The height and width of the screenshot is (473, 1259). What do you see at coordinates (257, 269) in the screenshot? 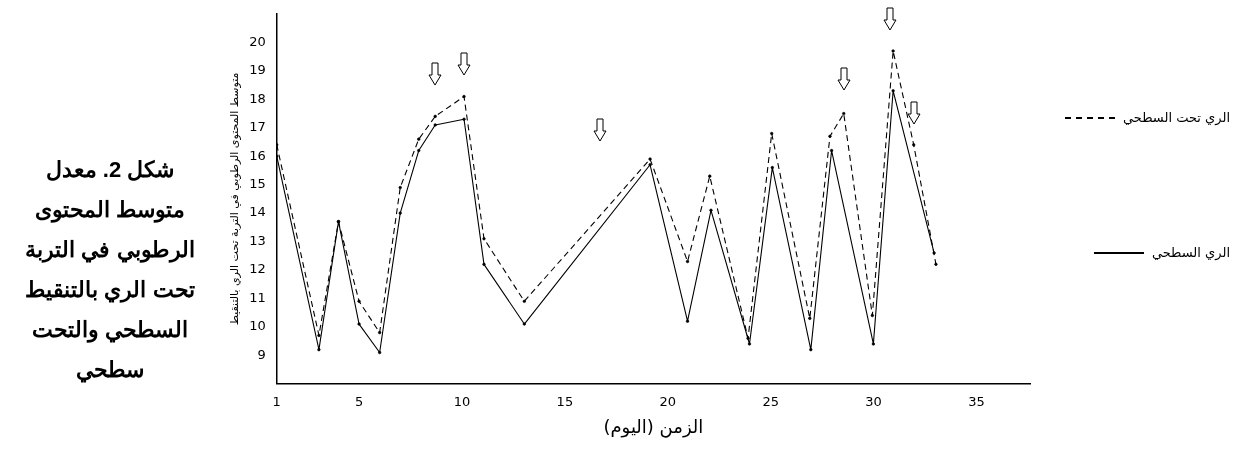
I see `y-tick-label: 12` at bounding box center [257, 269].